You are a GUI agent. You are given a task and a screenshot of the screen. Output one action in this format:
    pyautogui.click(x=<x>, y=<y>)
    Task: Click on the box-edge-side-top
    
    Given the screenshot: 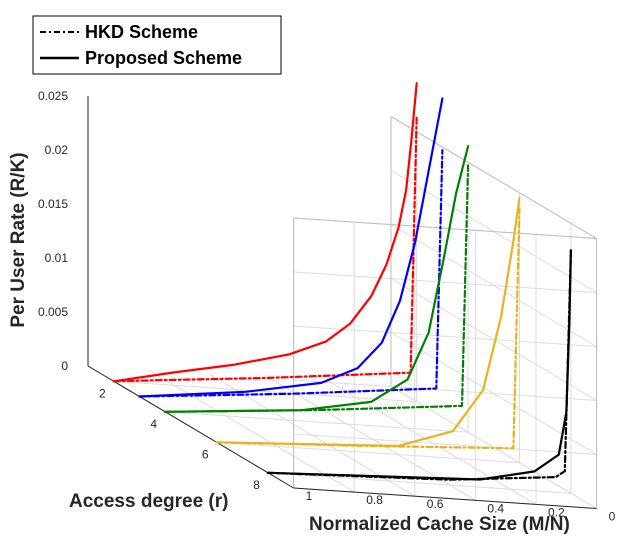 What is the action you would take?
    pyautogui.click(x=445, y=228)
    